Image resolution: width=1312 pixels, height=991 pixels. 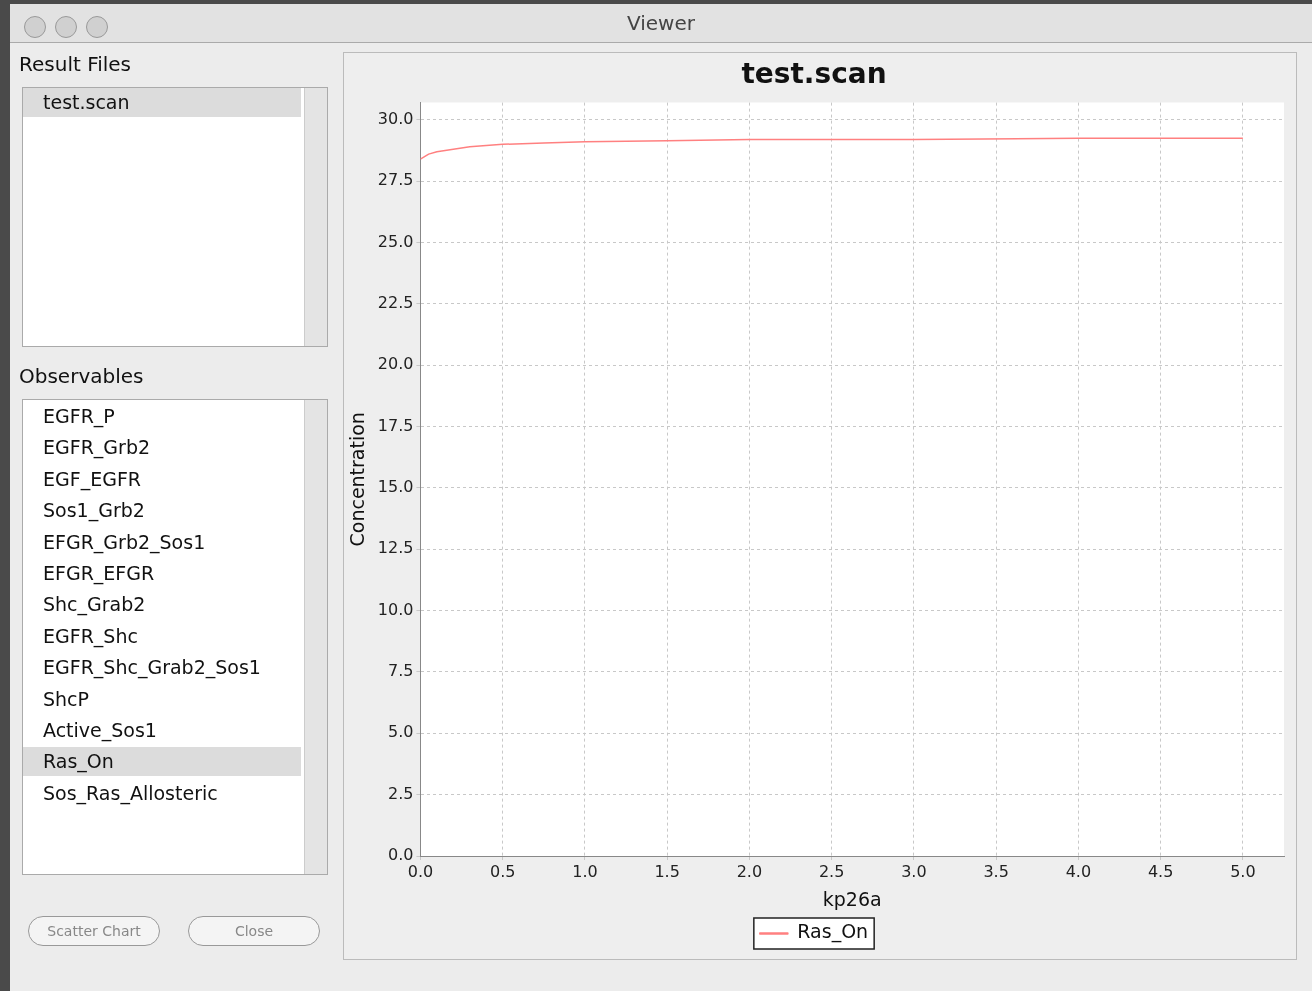 I want to click on text: Viewer, so click(x=661, y=23).